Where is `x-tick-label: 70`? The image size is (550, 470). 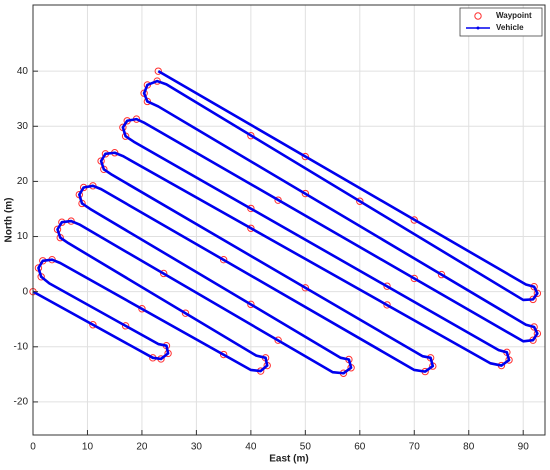 x-tick-label: 70 is located at coordinates (415, 447).